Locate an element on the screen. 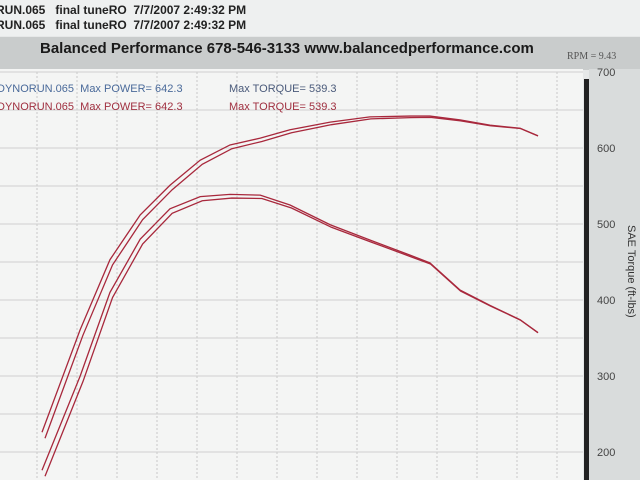 The width and height of the screenshot is (640, 480). report-header is located at coordinates (320, 18).